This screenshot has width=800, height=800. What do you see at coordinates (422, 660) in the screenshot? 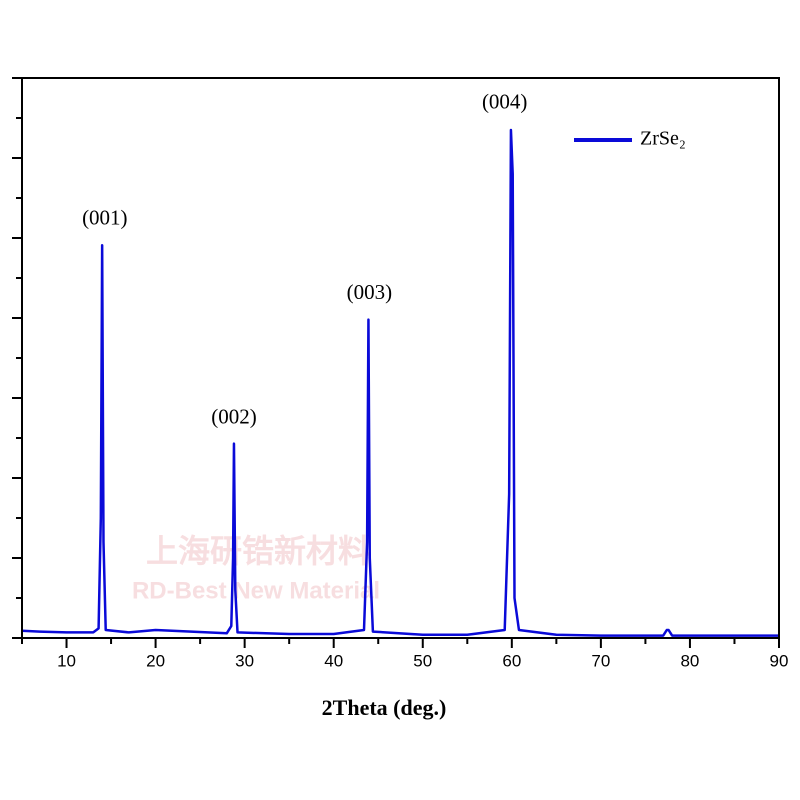
I see `x-tick-label: 50` at bounding box center [422, 660].